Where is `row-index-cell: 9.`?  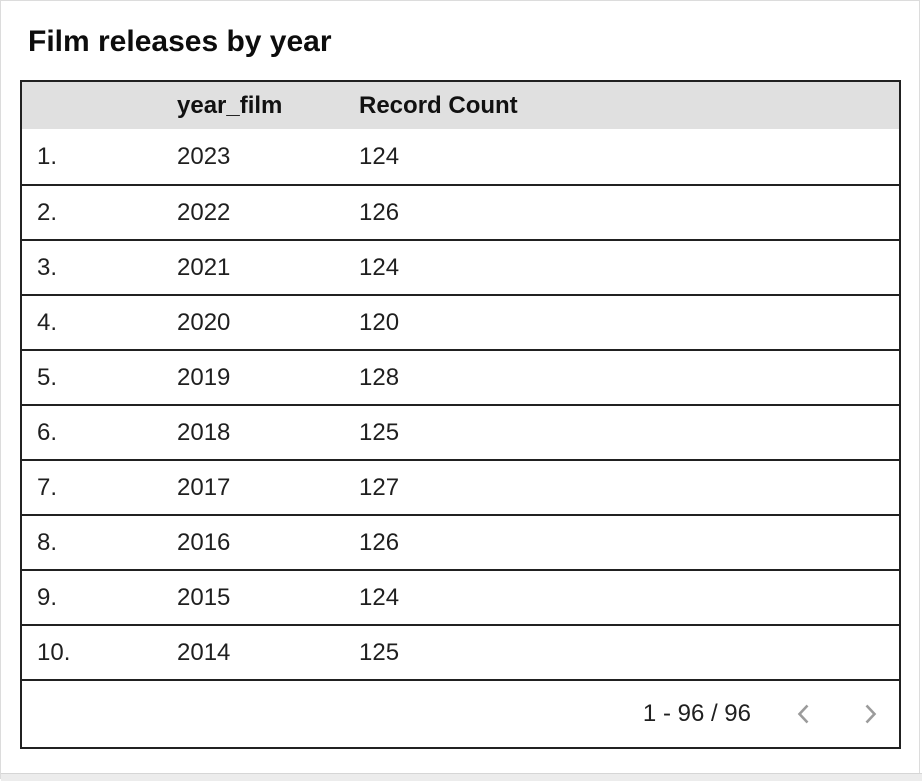 row-index-cell: 9. is located at coordinates (47, 597).